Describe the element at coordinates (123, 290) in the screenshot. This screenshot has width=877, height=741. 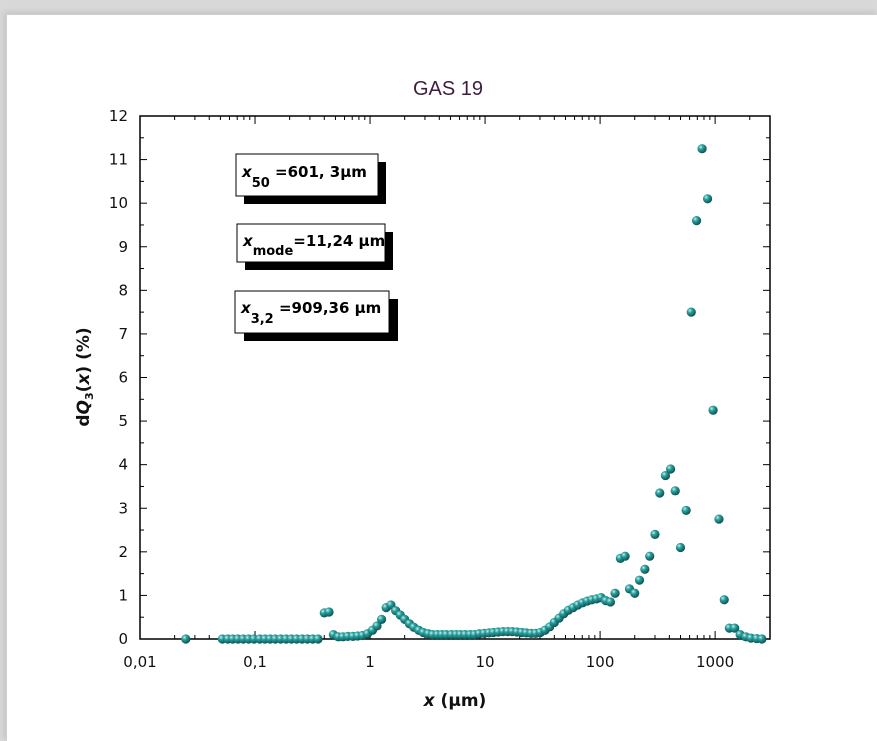
I see `y-tick-label: 8` at that location.